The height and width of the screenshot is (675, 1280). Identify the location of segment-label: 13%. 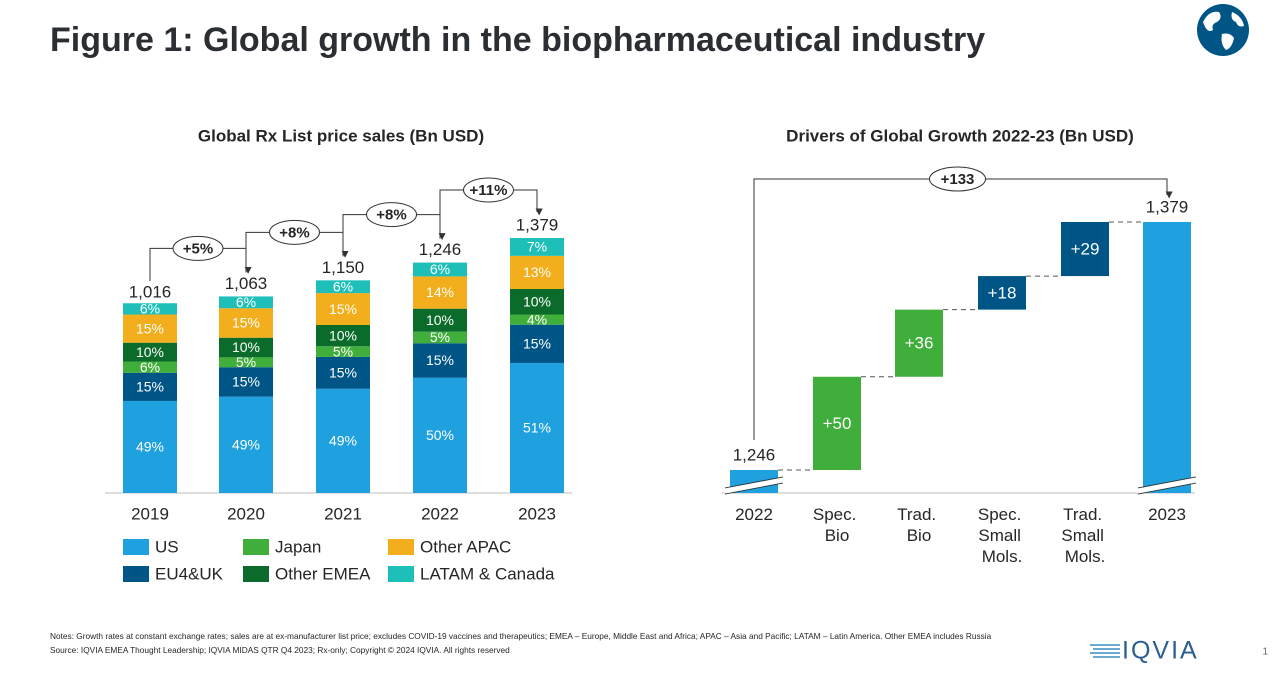
(537, 272).